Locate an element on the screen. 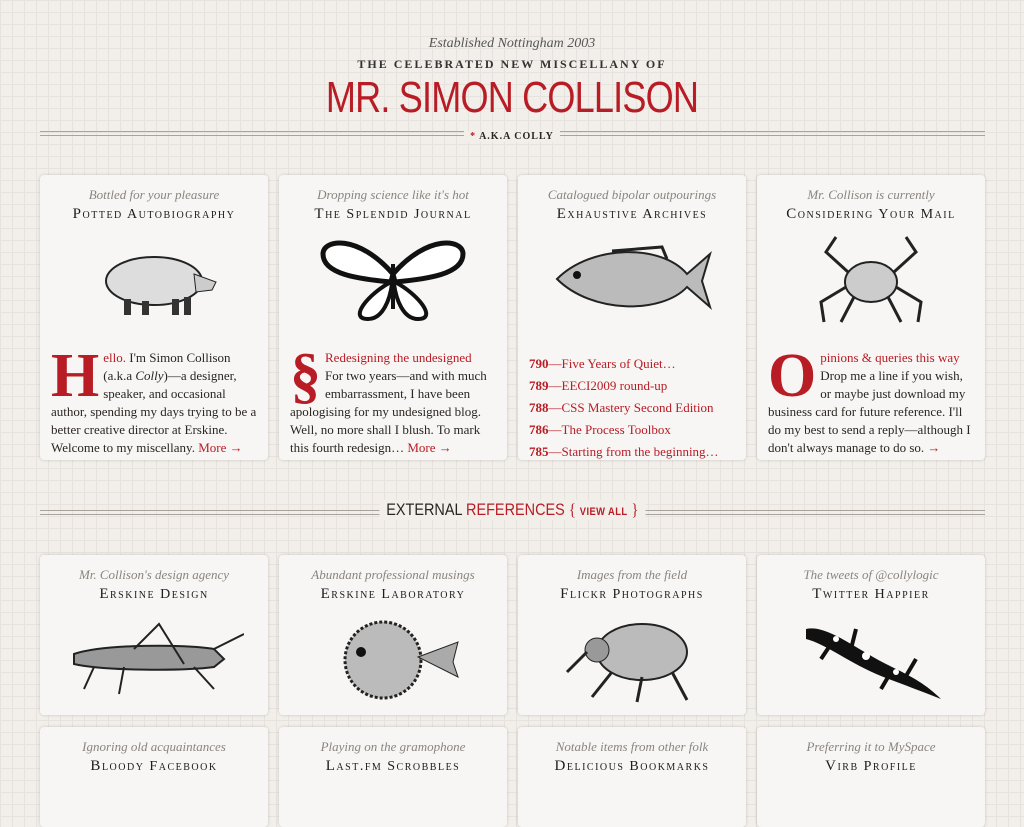 The width and height of the screenshot is (1024, 827). card-subtitle: Catalogued bipolar outpourings is located at coordinates (632, 194).